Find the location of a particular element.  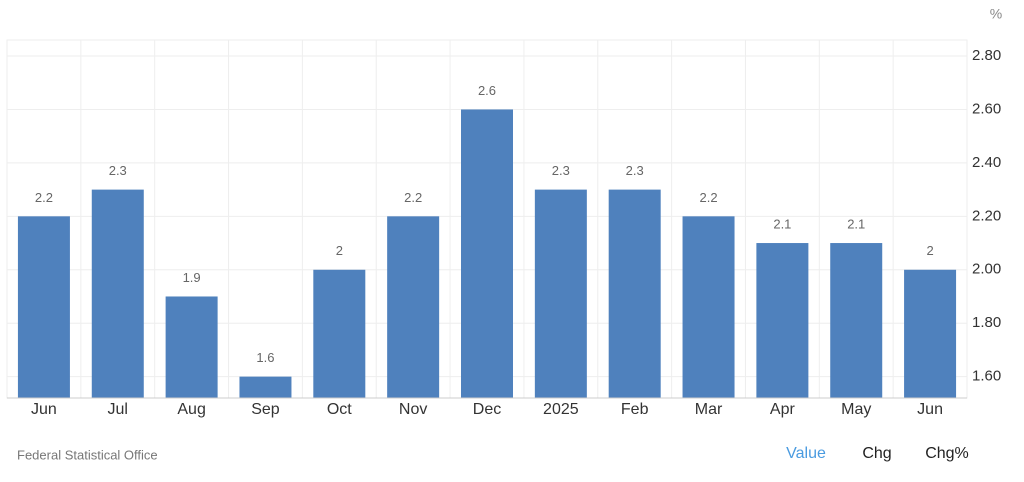

y-tick-label: 1.80 is located at coordinates (986, 322).